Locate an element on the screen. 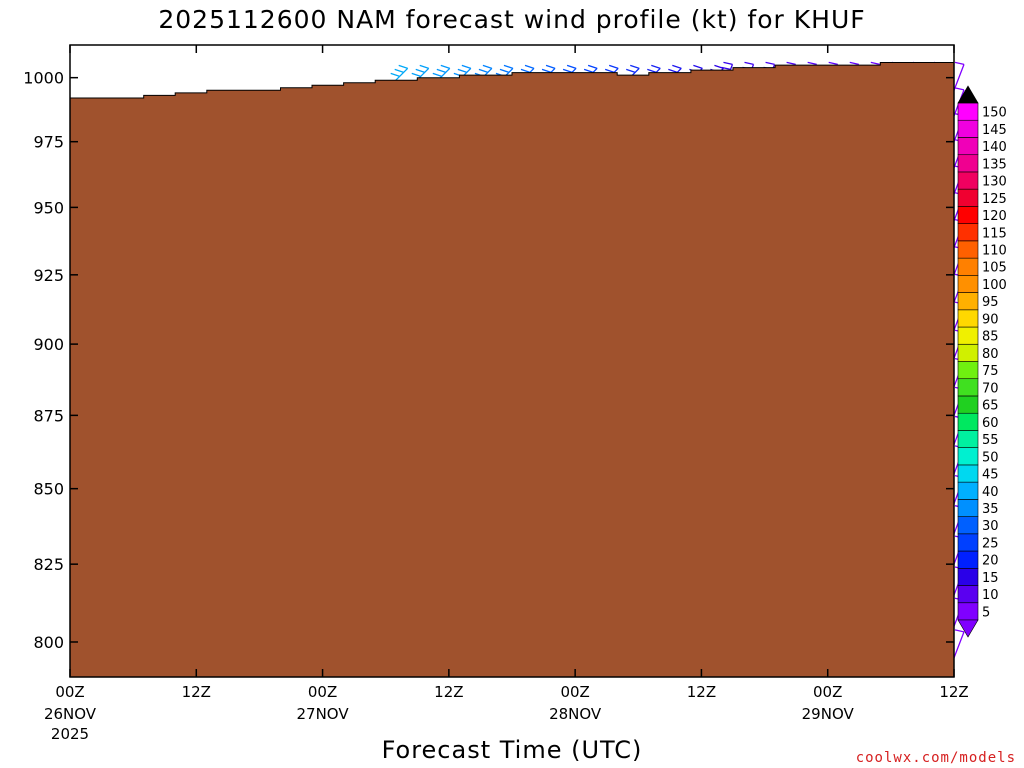 The image size is (1024, 768). colorbar-label: 90 is located at coordinates (990, 319).